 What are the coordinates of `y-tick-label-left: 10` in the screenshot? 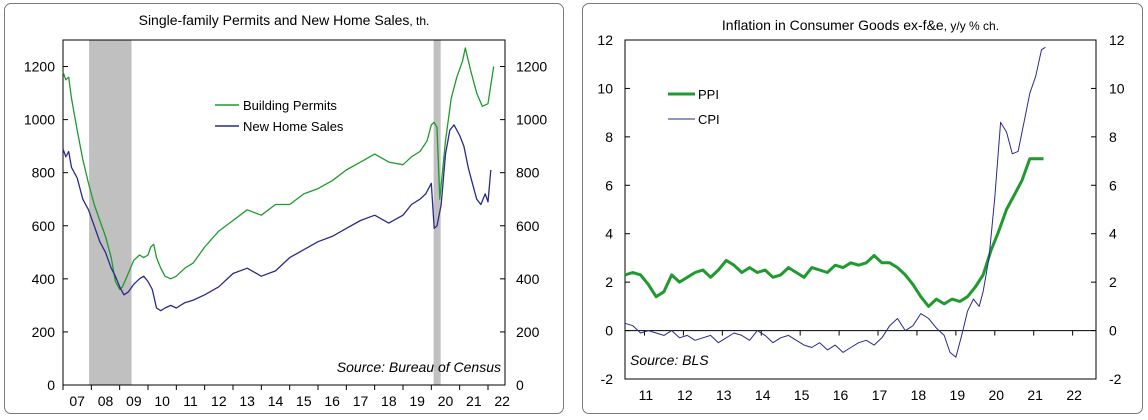 It's located at (605, 88).